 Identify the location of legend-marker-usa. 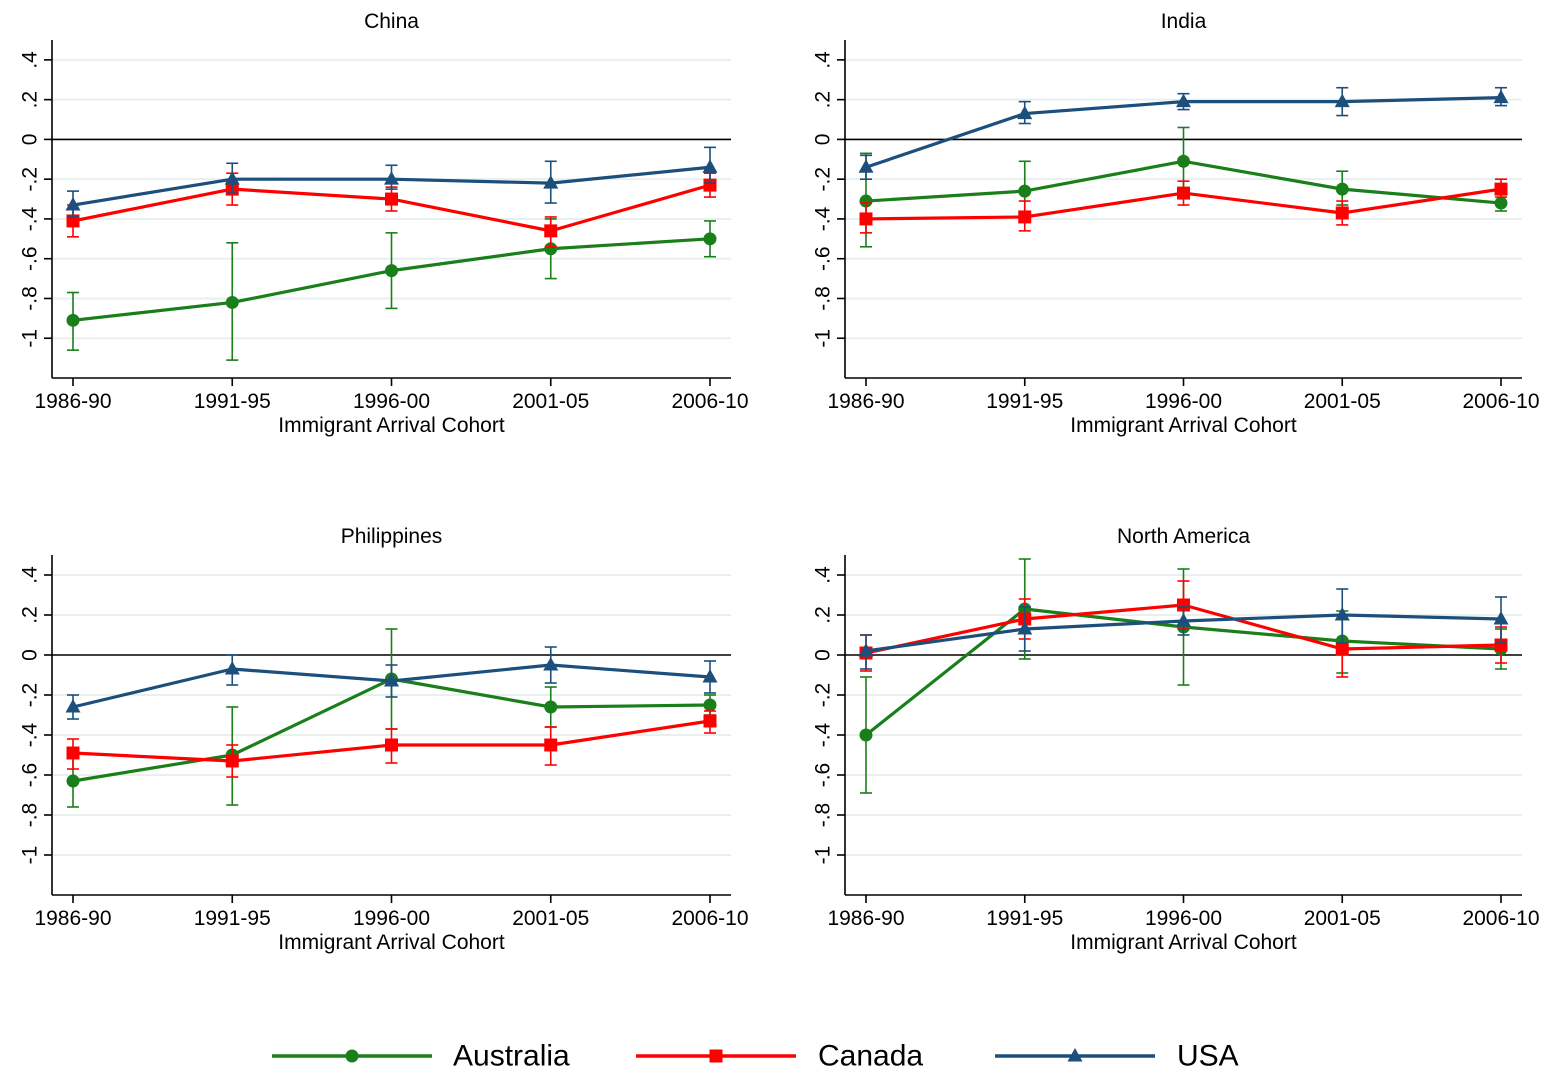
(1075, 1055).